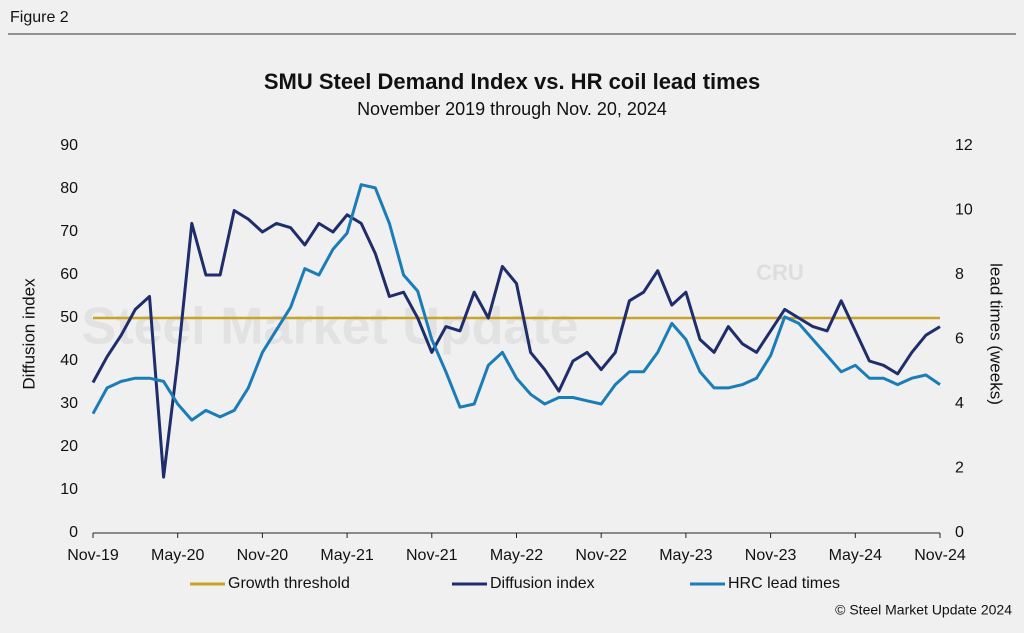  What do you see at coordinates (940, 555) in the screenshot?
I see `x-tick-label: Nov-24` at bounding box center [940, 555].